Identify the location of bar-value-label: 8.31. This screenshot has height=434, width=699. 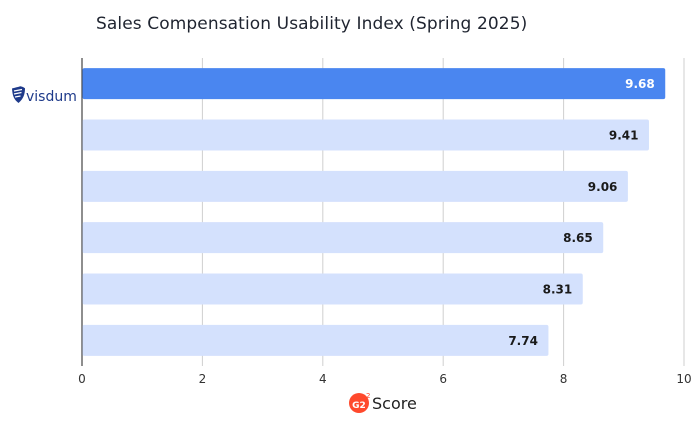
(558, 290).